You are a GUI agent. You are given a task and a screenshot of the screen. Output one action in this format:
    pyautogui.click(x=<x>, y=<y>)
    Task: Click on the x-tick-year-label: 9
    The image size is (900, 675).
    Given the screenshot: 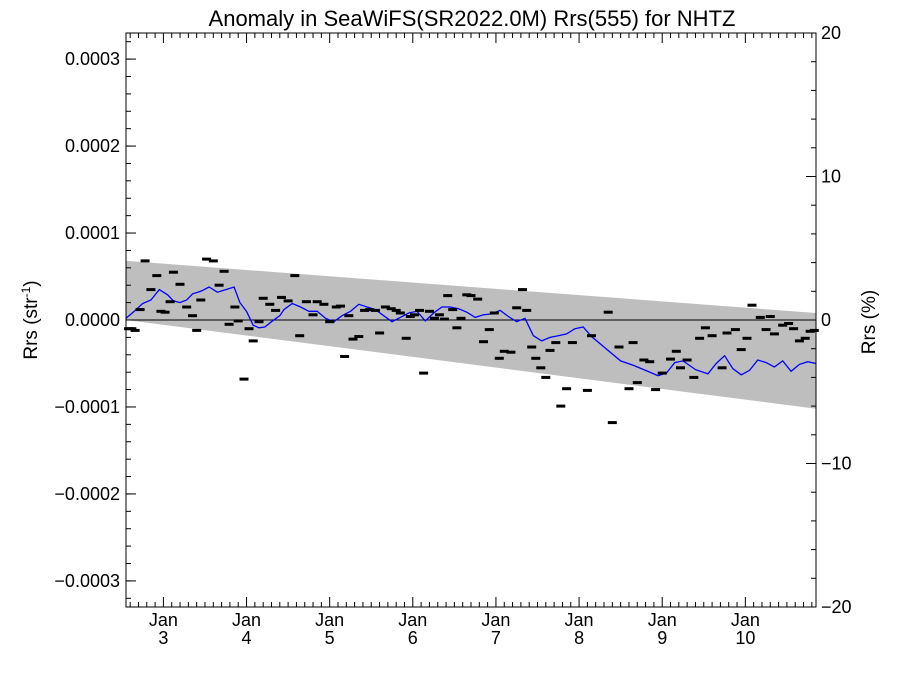 What is the action you would take?
    pyautogui.click(x=662, y=638)
    